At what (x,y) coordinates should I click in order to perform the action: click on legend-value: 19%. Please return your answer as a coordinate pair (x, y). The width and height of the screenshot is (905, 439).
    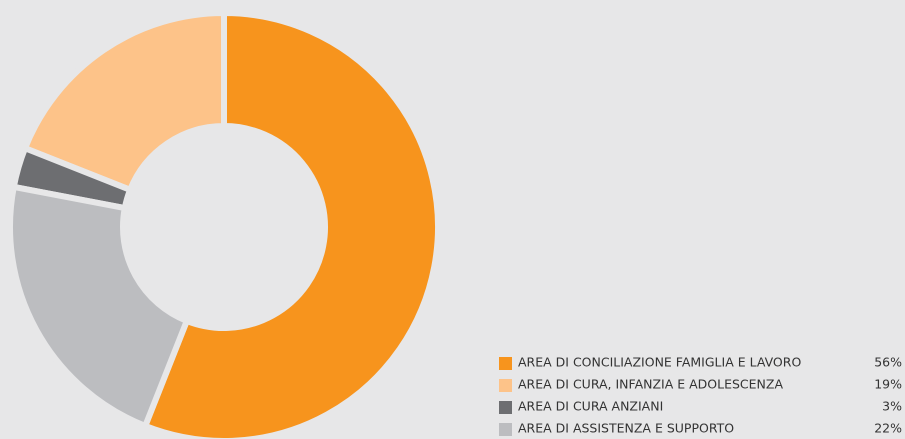
    Looking at the image, I should click on (888, 384).